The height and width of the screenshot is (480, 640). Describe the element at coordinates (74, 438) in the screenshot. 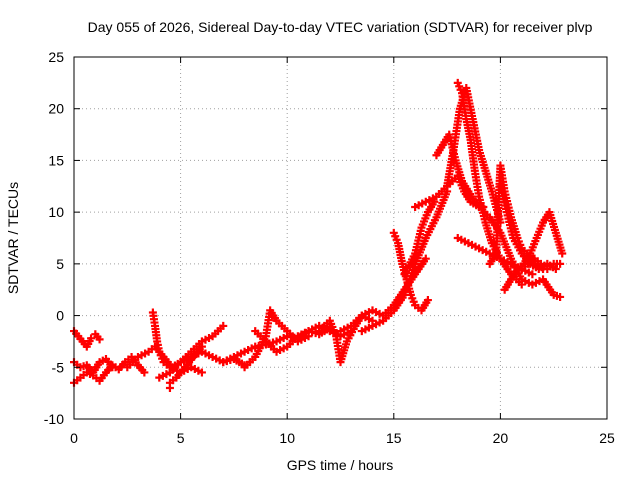

I see `x-tick-label: 0` at that location.